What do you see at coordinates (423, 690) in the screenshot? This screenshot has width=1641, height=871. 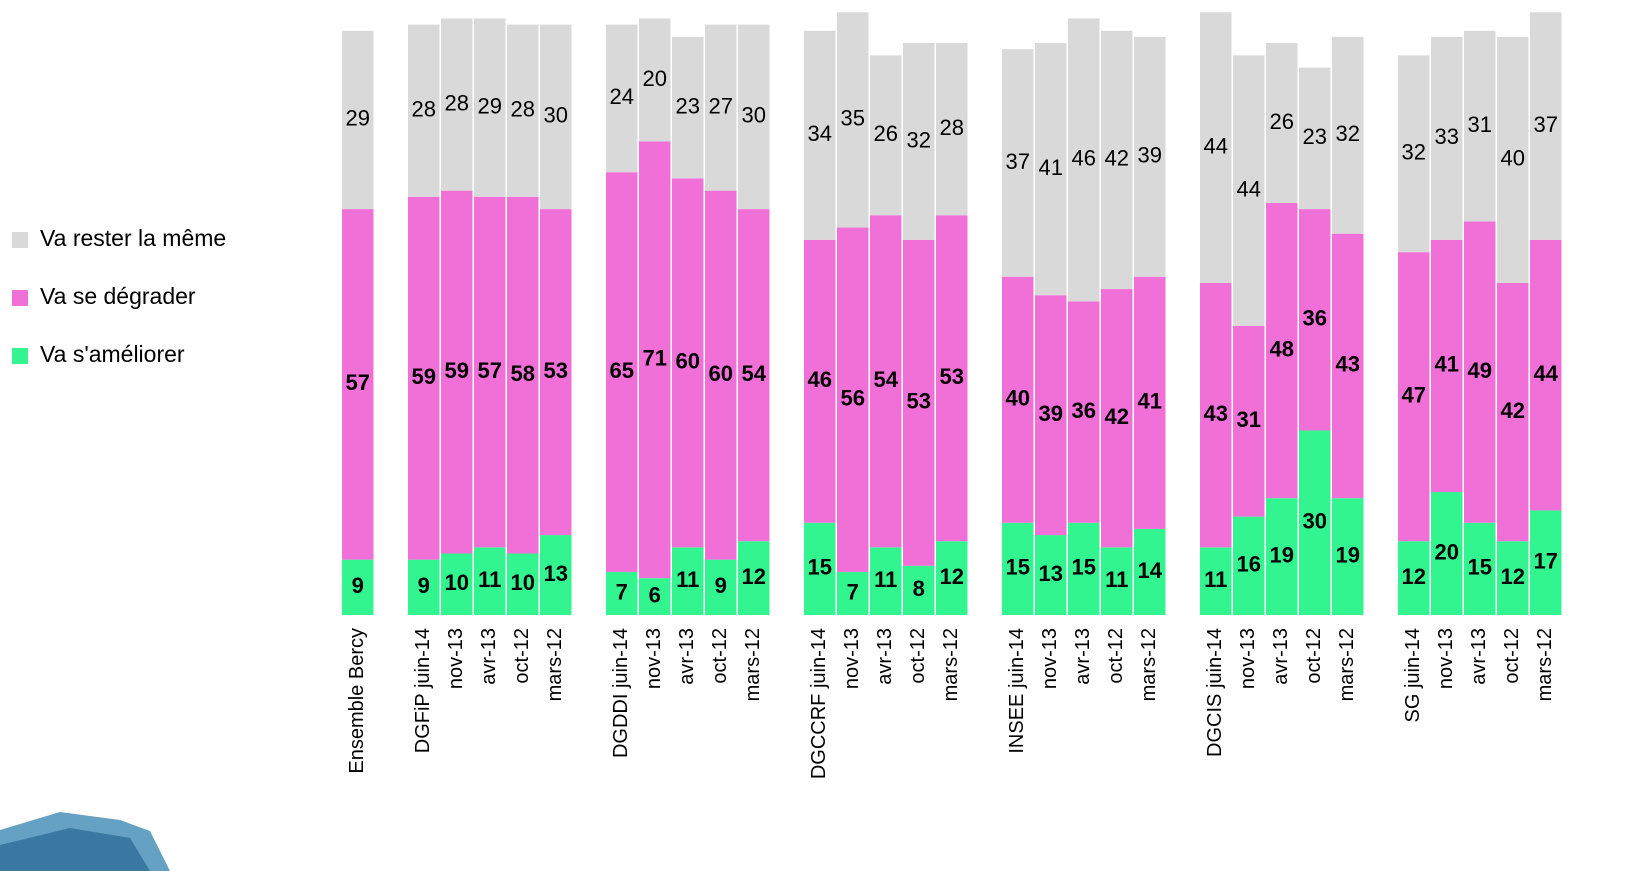 I see `x-tick-label: DGFiP juin-14` at bounding box center [423, 690].